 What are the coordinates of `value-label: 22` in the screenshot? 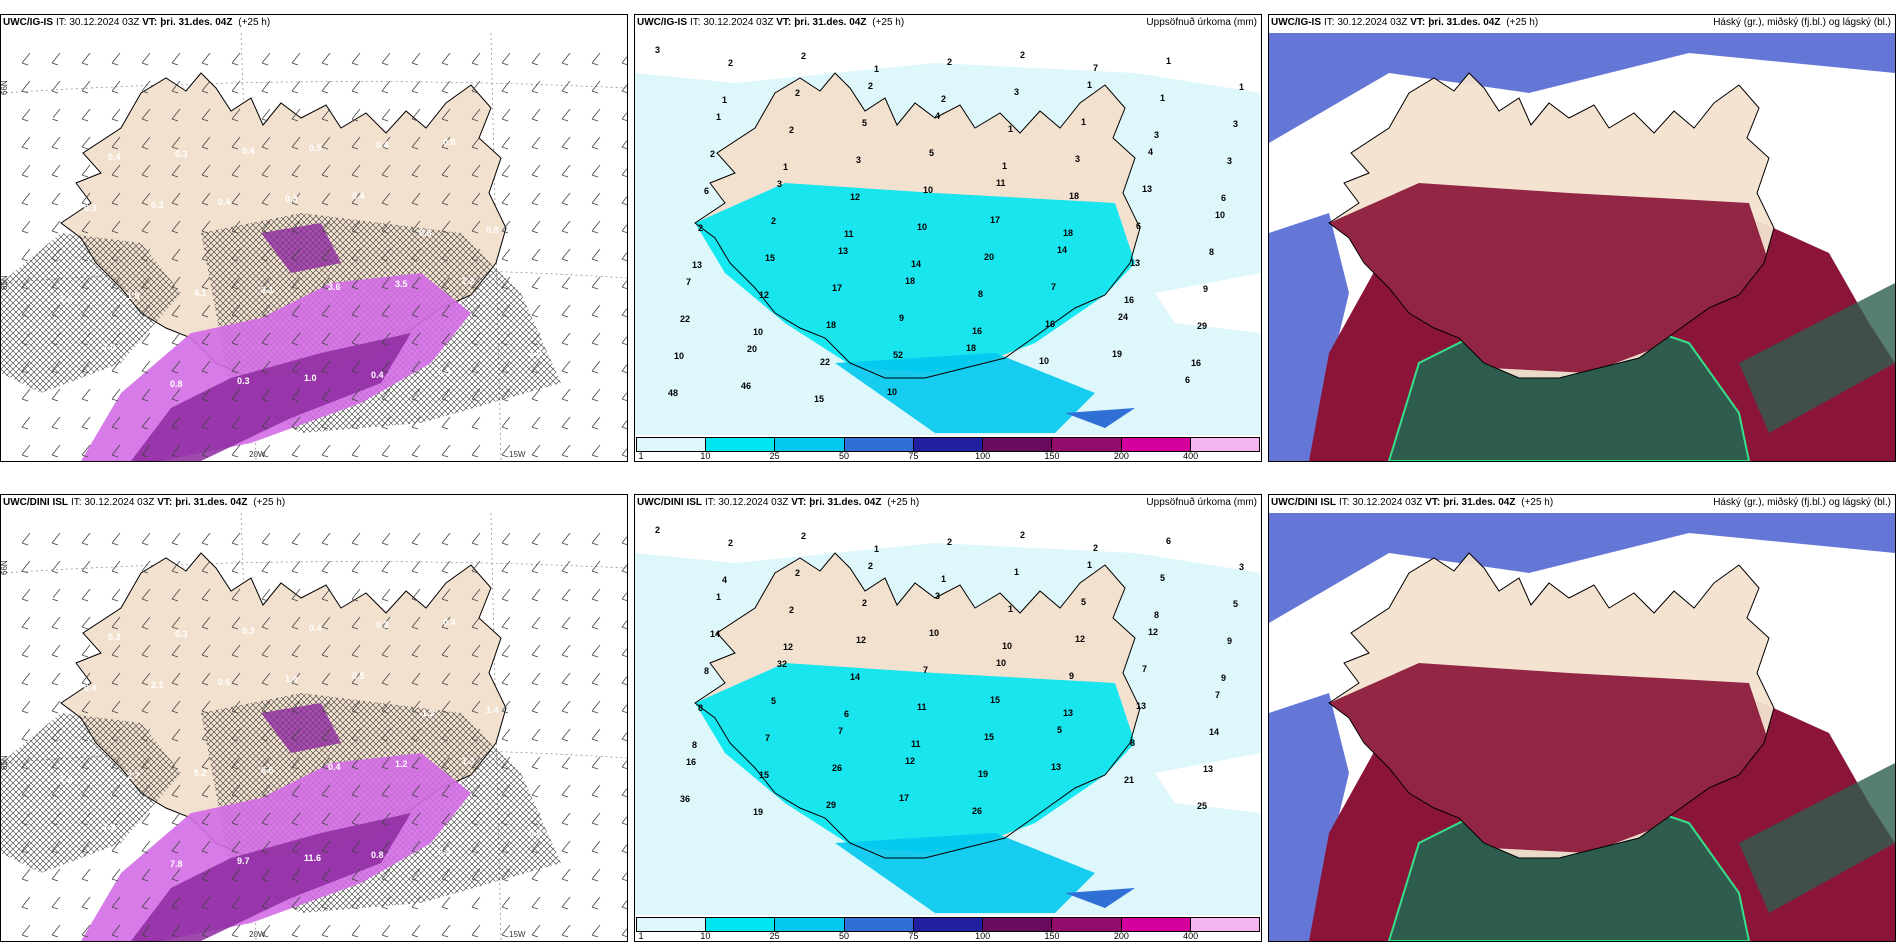 It's located at (825, 362).